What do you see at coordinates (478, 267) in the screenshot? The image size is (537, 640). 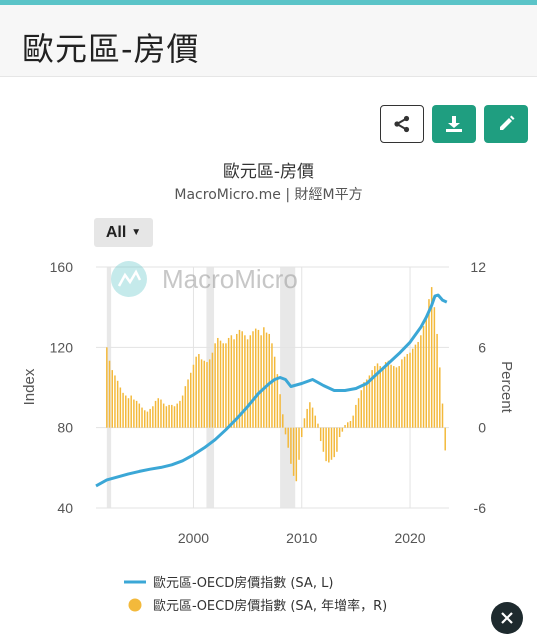 I see `y-right-tick-label: 12` at bounding box center [478, 267].